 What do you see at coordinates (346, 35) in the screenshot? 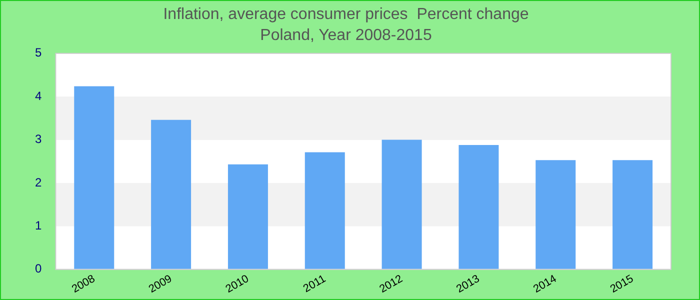
I see `chart-subtitle: Poland, Year 2008-2015` at bounding box center [346, 35].